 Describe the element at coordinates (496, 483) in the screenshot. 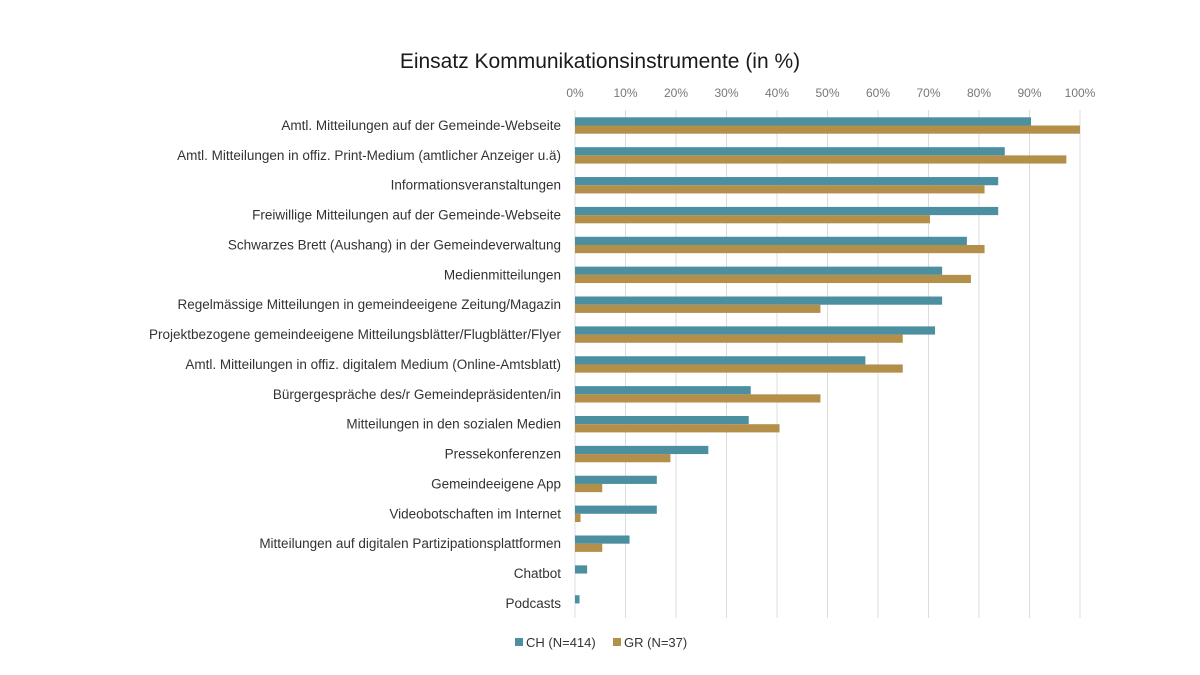

I see `category-label: Gemeindeeigene App` at that location.